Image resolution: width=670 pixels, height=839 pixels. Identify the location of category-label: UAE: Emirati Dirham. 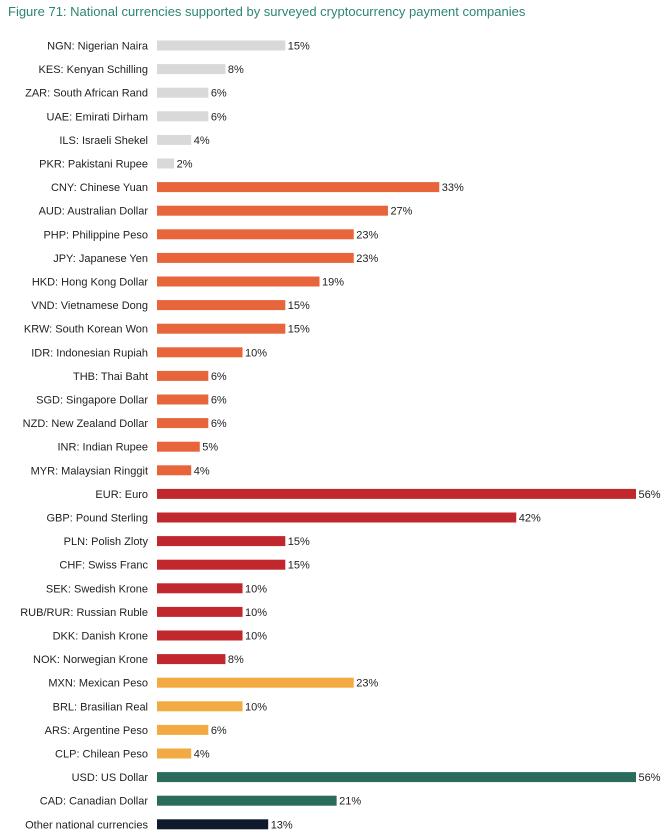
(97, 117).